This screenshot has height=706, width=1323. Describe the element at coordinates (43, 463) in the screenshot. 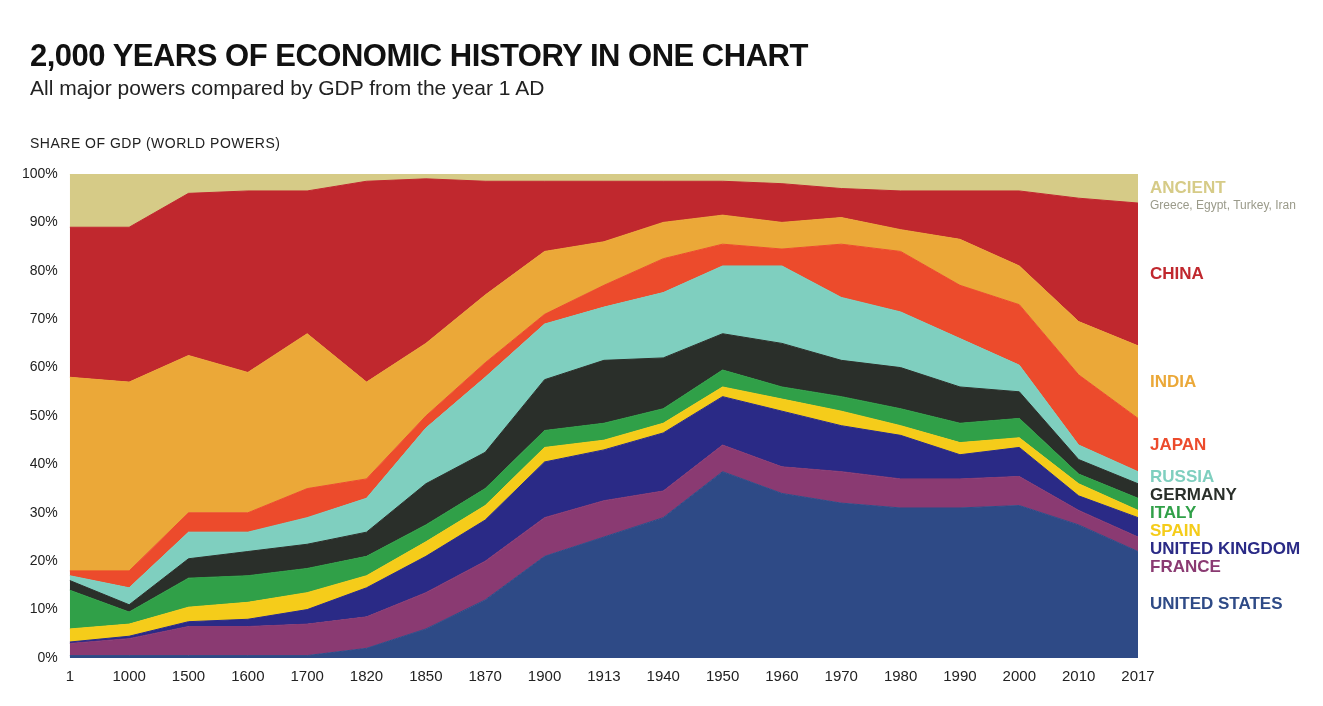

I see `y-tick-label: 40%` at that location.